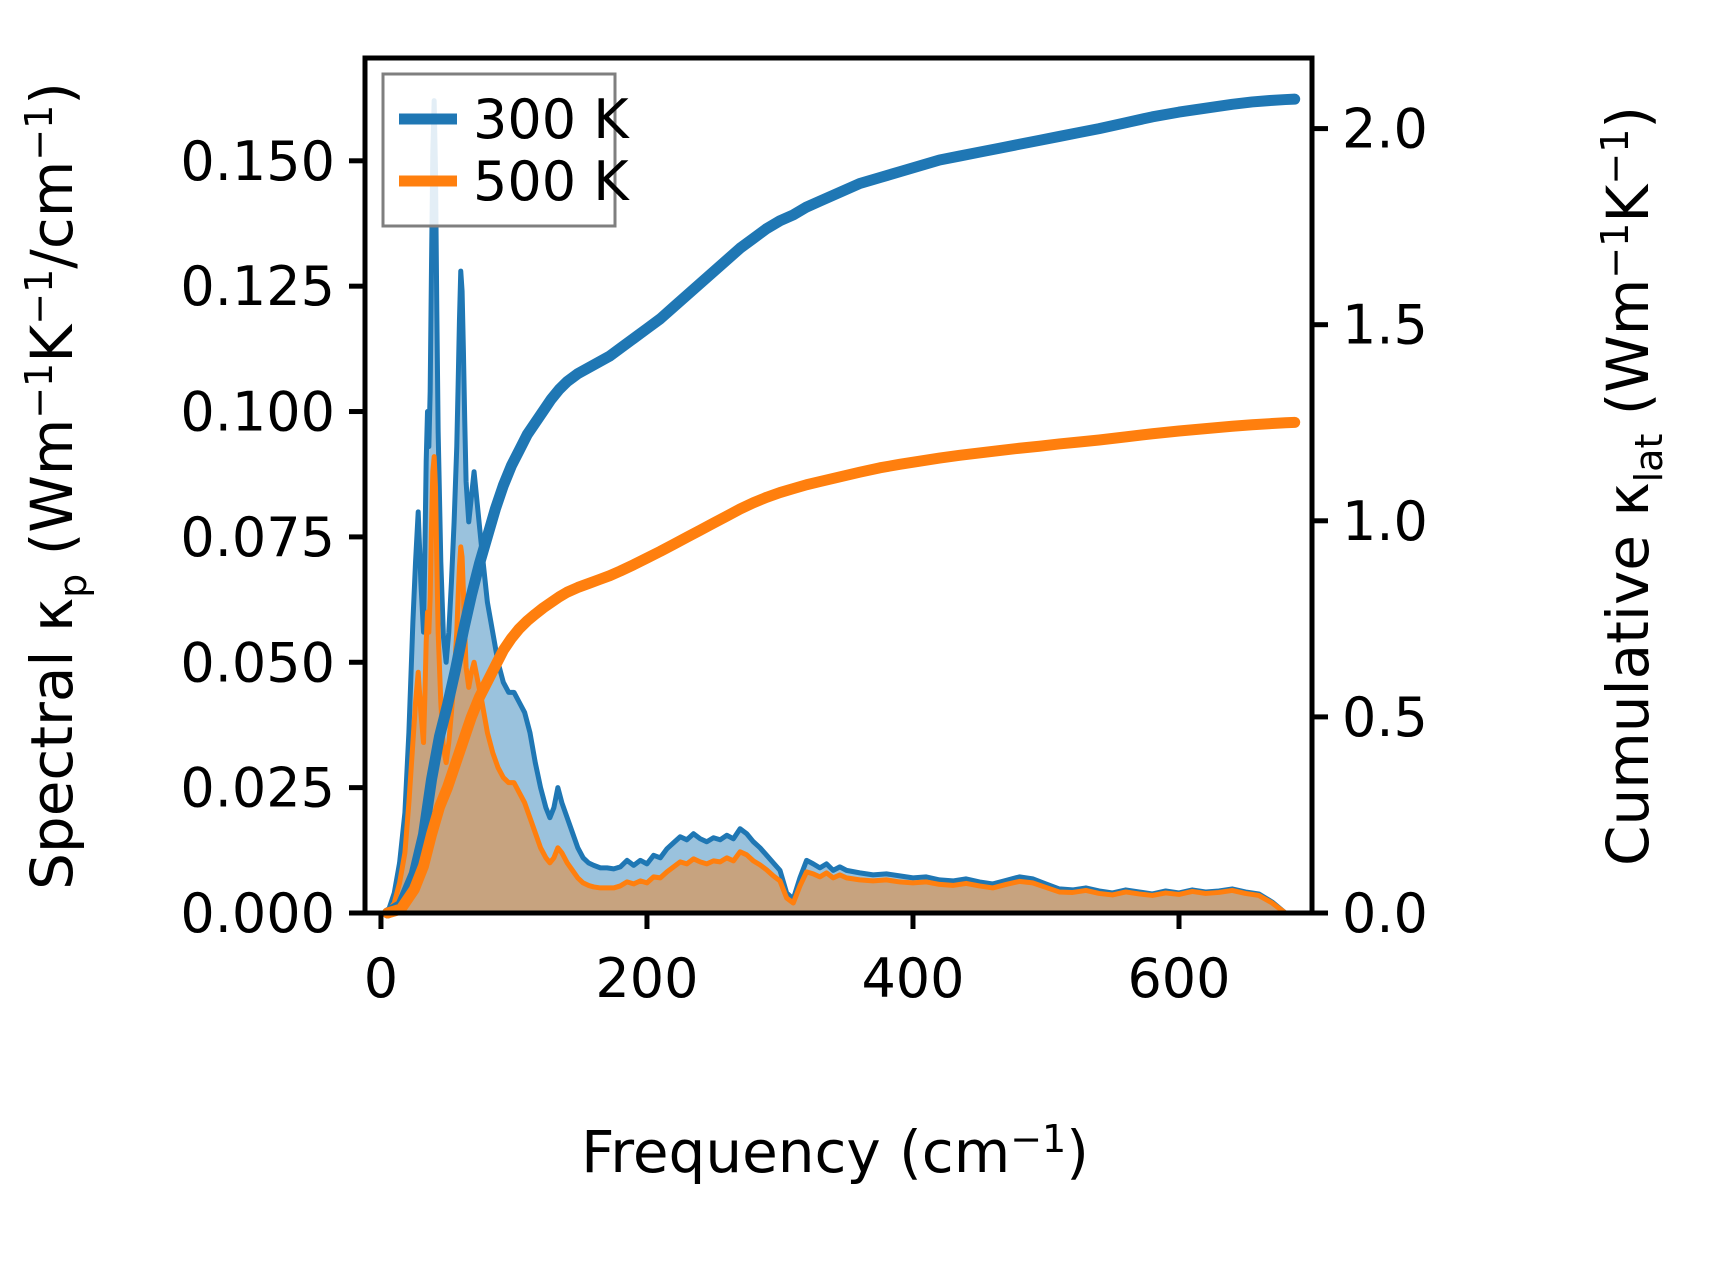  Describe the element at coordinates (257, 286) in the screenshot. I see `y-left-tick-label: 0.125` at that location.